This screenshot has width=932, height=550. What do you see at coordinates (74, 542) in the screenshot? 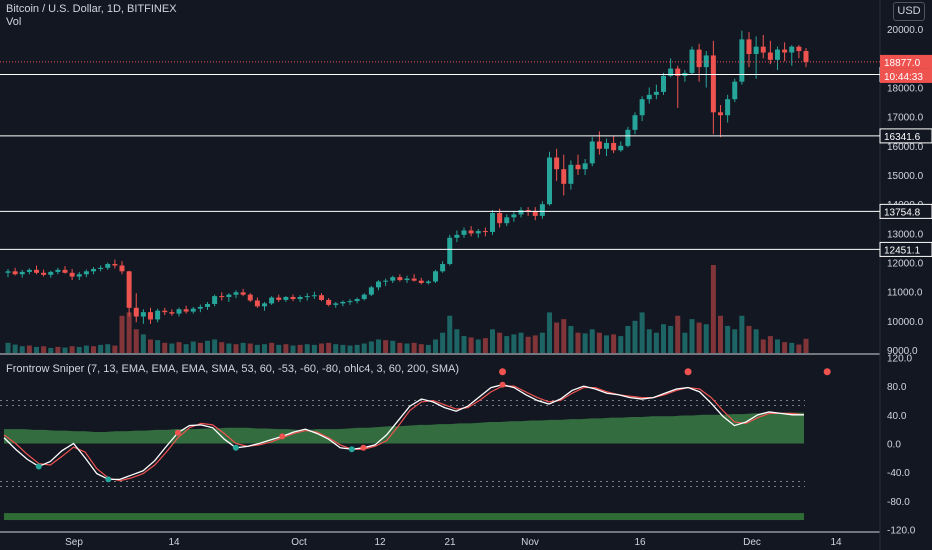
I see `time-tick-label: Sep` at bounding box center [74, 542].